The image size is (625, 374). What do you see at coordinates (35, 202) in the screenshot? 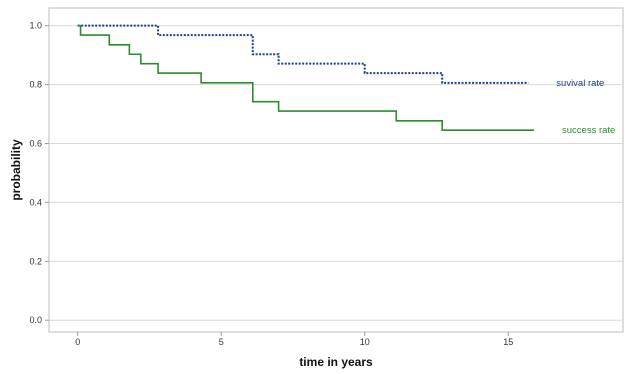
I see `y-tick-label: 0.4` at bounding box center [35, 202].